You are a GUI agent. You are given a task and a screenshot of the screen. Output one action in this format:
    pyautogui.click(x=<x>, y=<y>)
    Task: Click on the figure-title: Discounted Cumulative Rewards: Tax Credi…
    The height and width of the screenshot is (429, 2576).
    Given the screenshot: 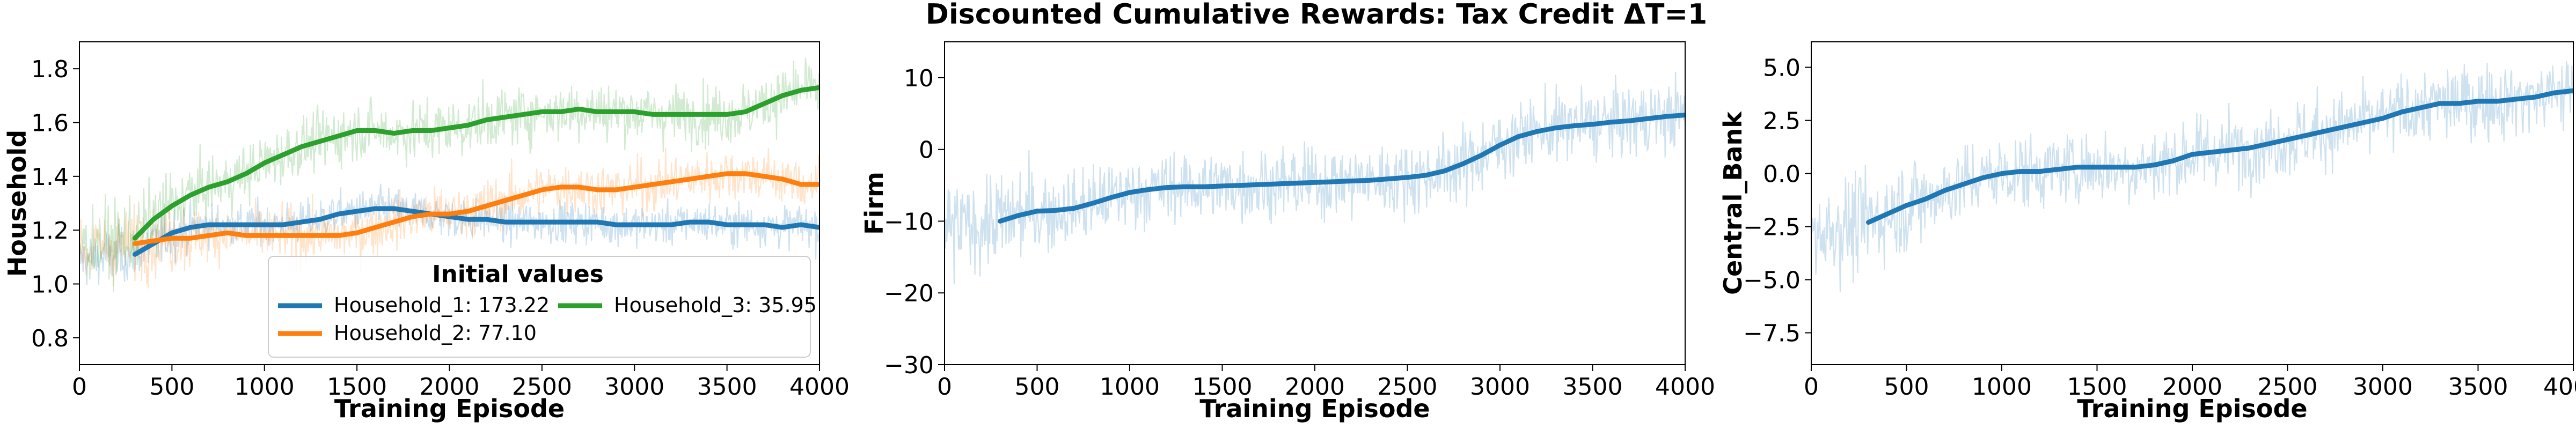 What is the action you would take?
    pyautogui.click(x=1316, y=15)
    